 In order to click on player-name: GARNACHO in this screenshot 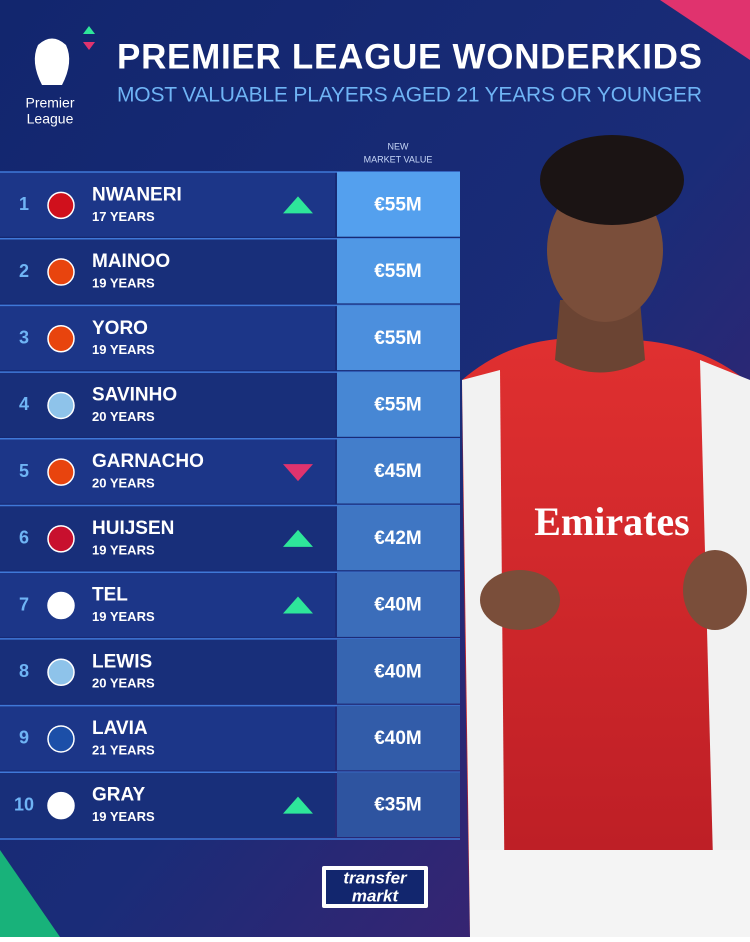, I will do `click(148, 461)`.